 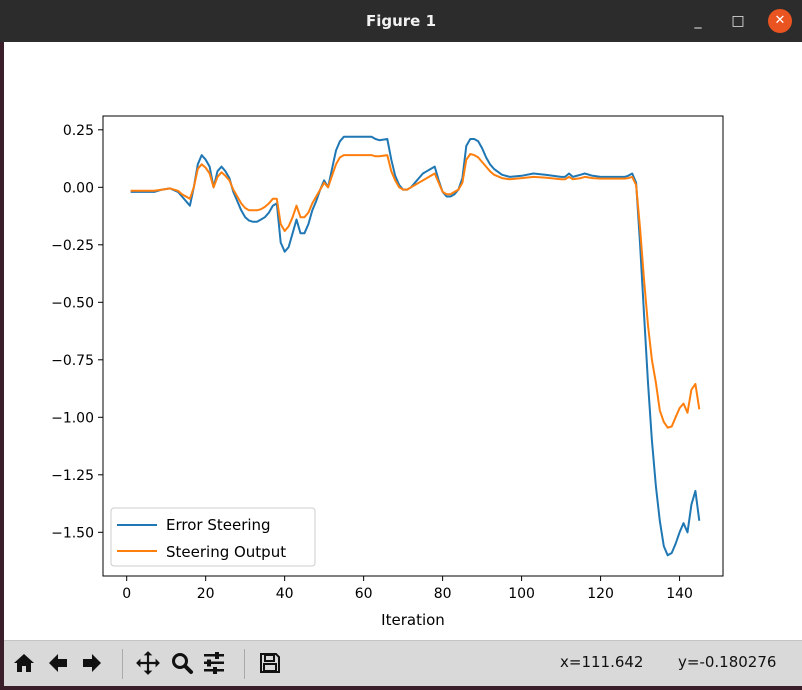 I want to click on pan-icon, so click(x=148, y=663).